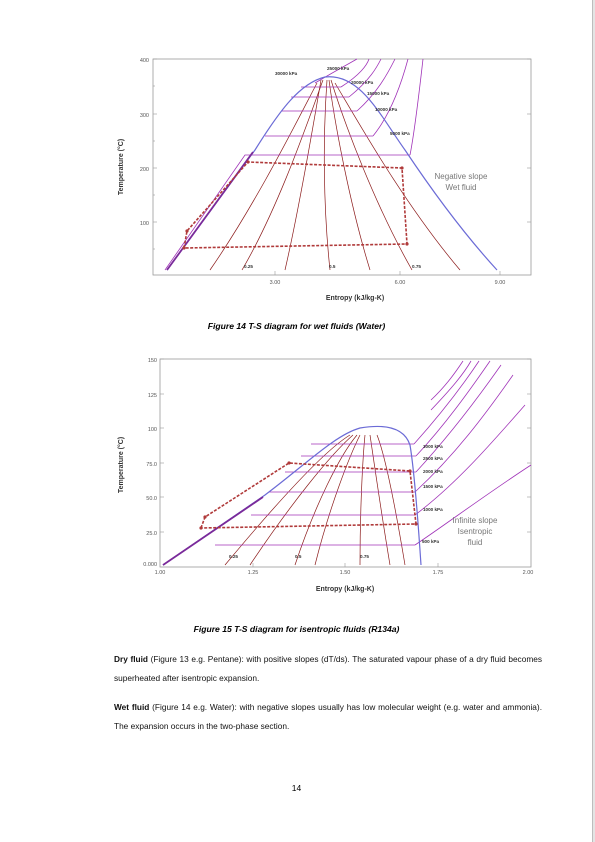 This screenshot has width=595, height=842. I want to click on pressure-label: 1500 kPa, so click(433, 486).